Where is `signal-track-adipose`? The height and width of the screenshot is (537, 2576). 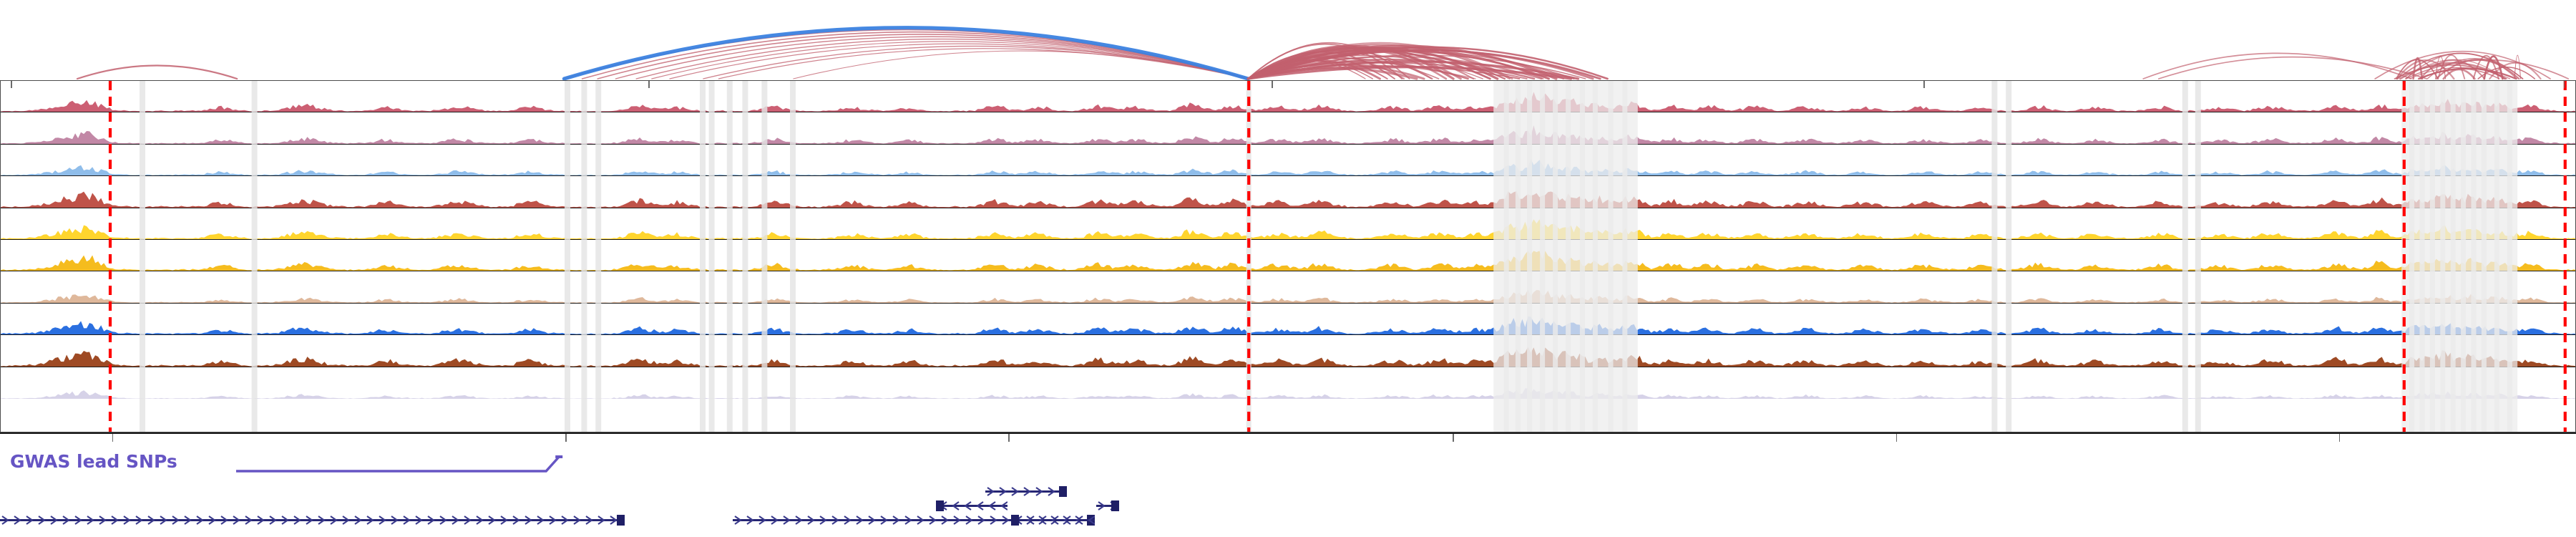 signal-track-adipose is located at coordinates (1288, 351).